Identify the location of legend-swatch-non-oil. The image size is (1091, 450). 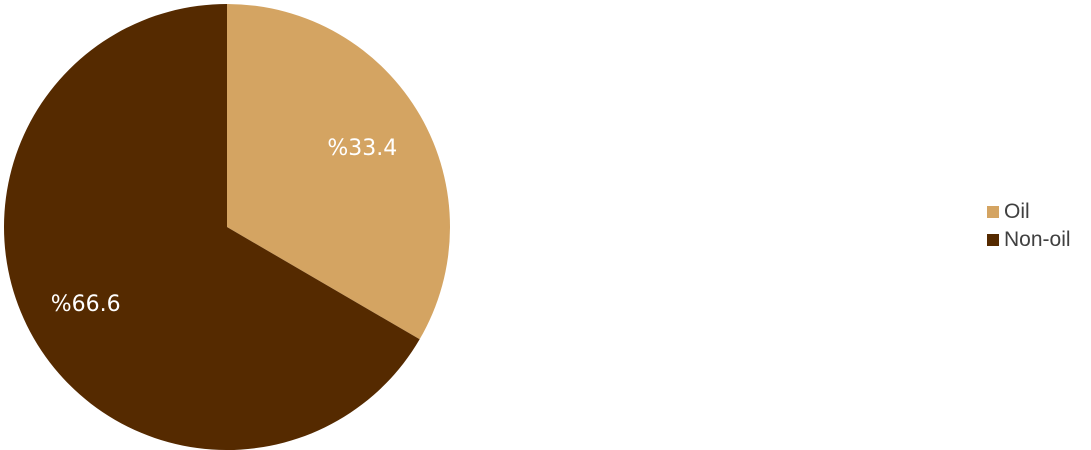
(993, 240).